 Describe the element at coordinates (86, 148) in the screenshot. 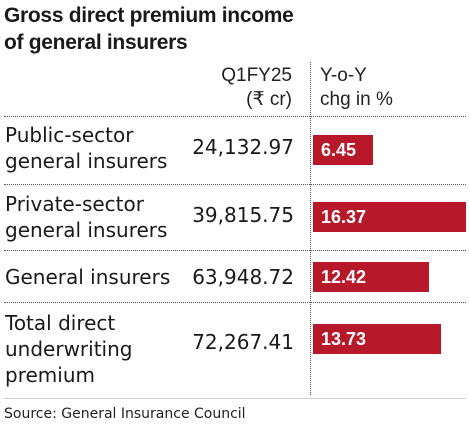

I see `row-label-public-sector: Public-sector general insurers` at that location.